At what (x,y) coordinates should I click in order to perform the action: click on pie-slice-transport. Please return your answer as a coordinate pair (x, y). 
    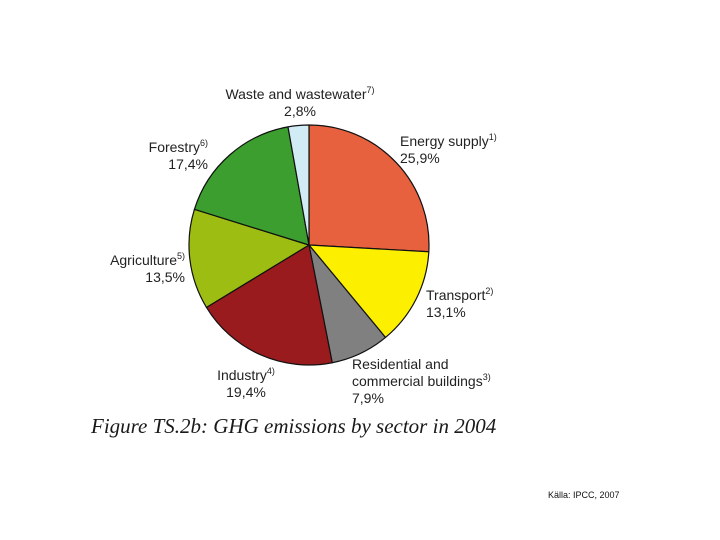
    Looking at the image, I should click on (369, 291).